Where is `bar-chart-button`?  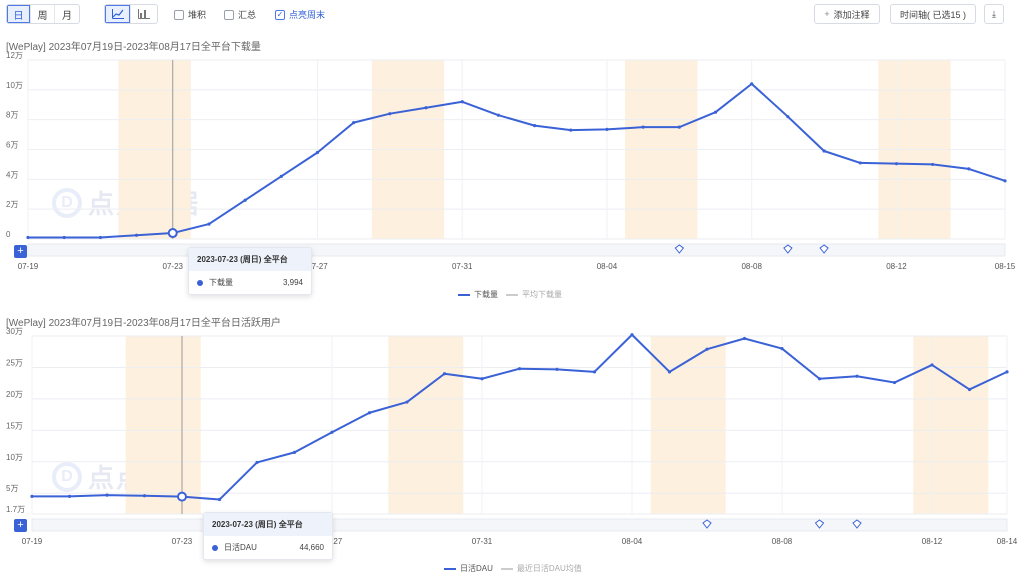 bar-chart-button is located at coordinates (144, 14).